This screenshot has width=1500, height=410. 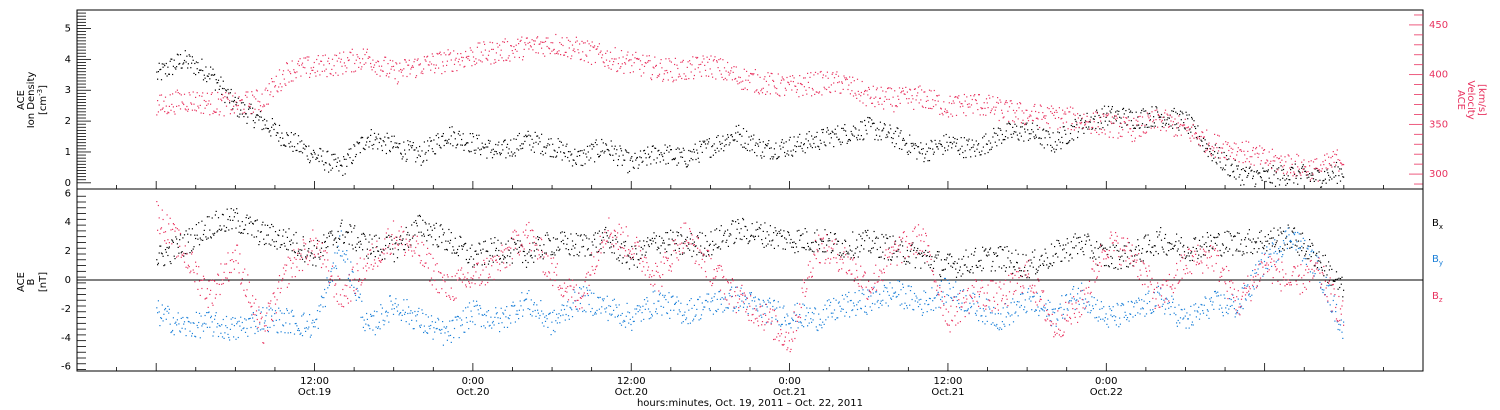 I want to click on top-right-axis-label-2: Velocity, so click(x=1470, y=99).